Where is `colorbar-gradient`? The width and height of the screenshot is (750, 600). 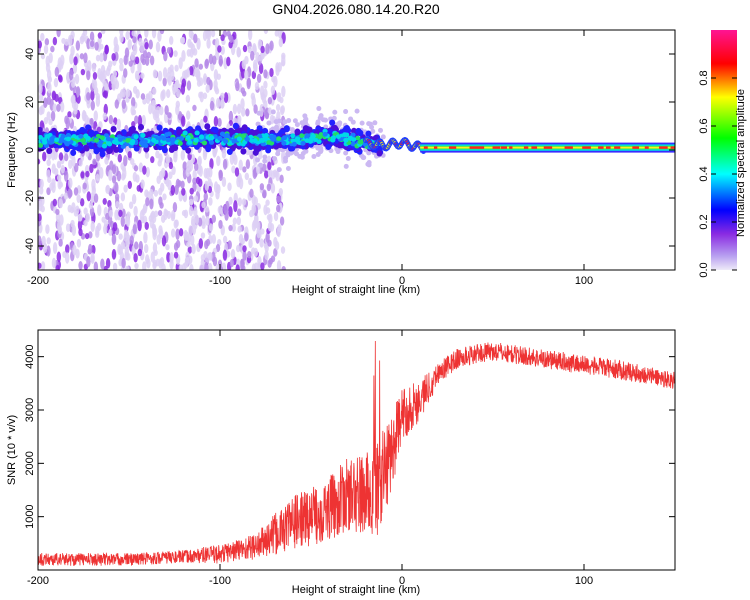
colorbar-gradient is located at coordinates (724, 150).